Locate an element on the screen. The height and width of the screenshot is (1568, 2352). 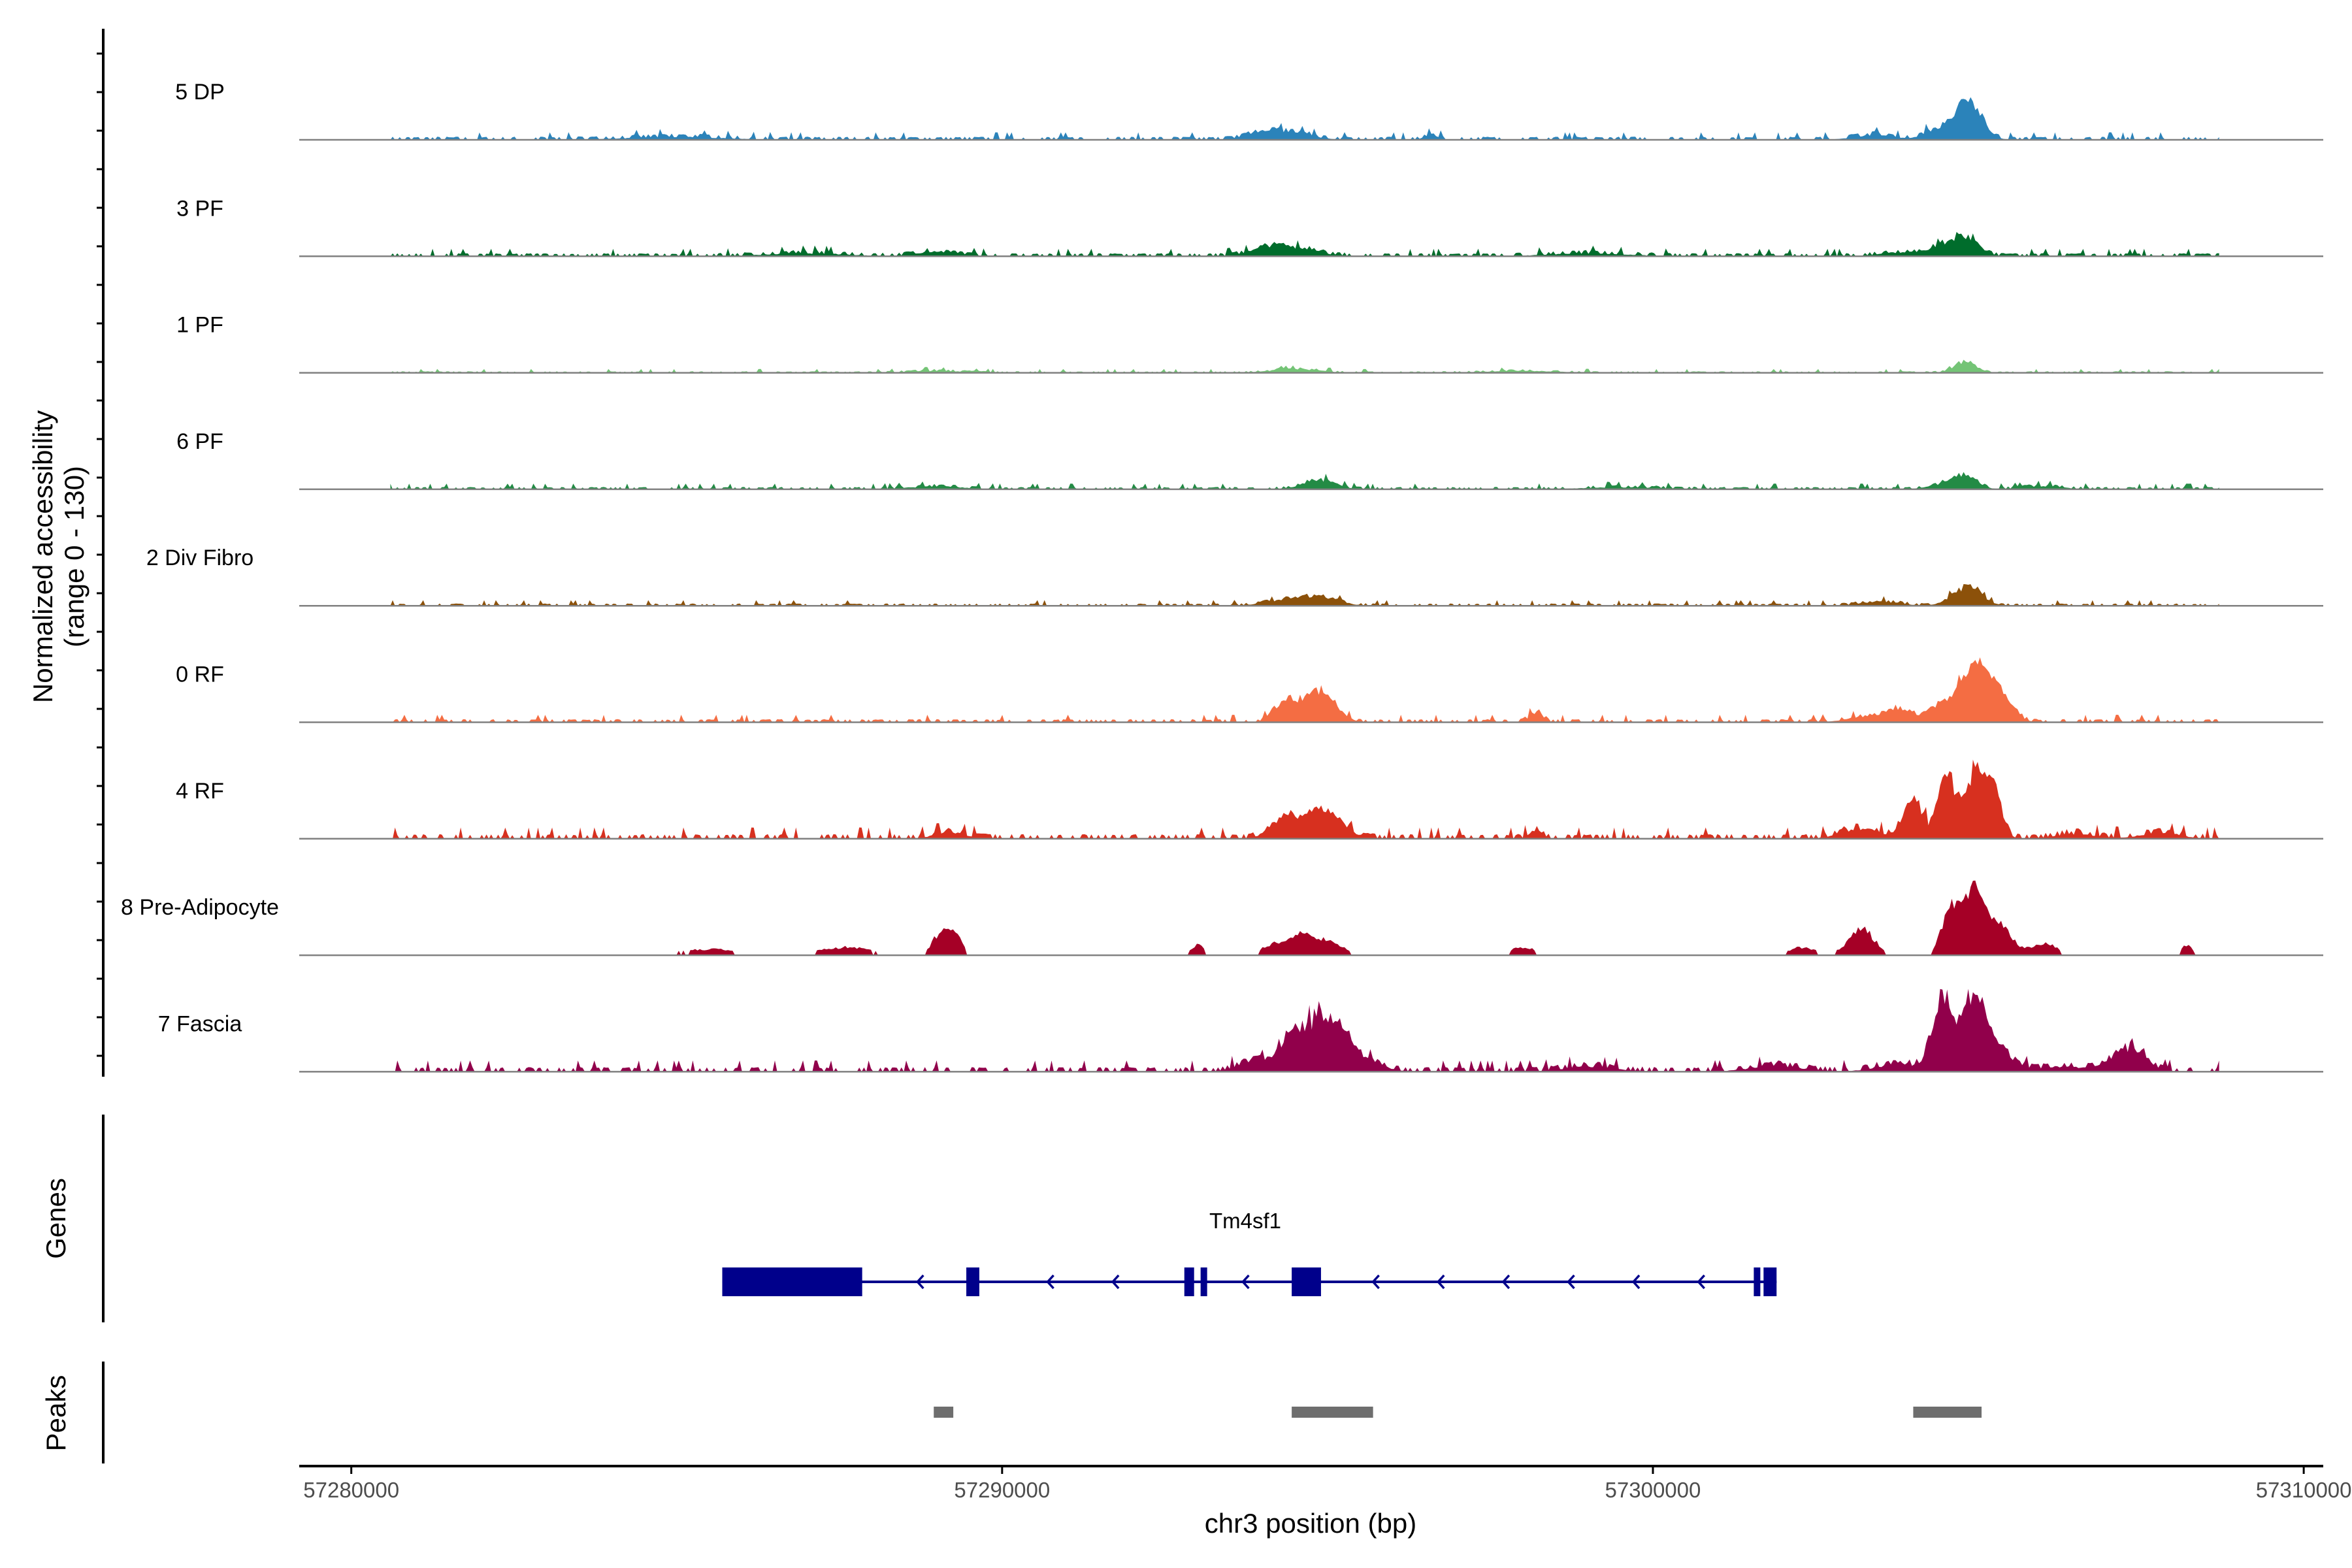
track-label: 6 PF is located at coordinates (199, 441).